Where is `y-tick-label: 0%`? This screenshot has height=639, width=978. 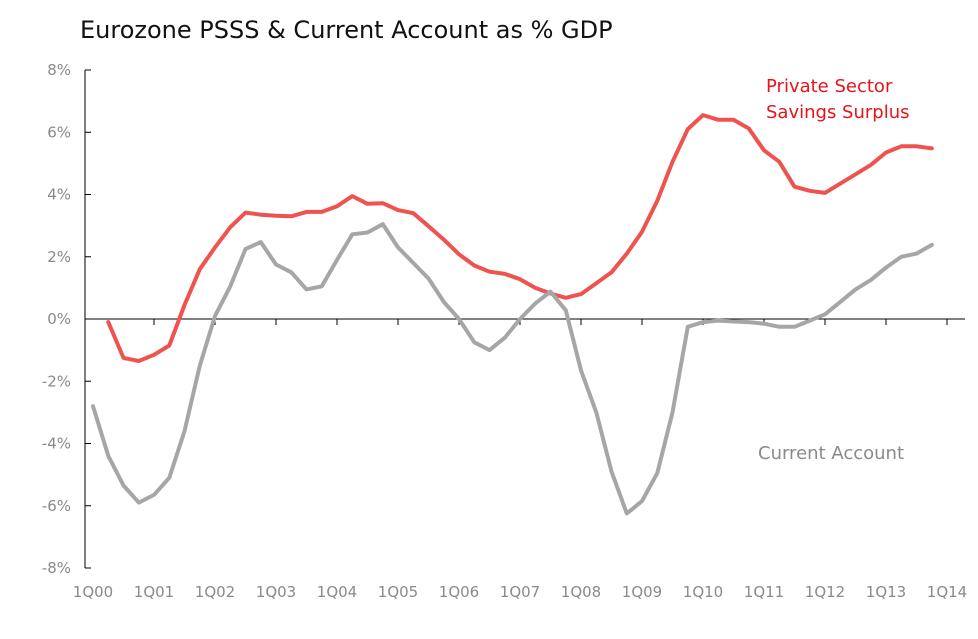 y-tick-label: 0% is located at coordinates (59, 319).